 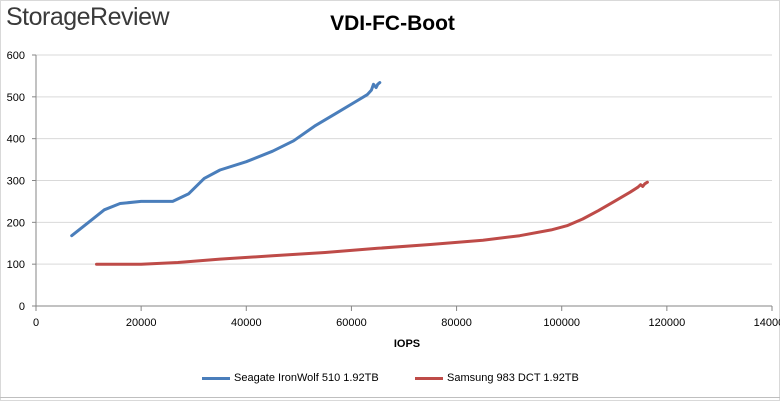 What do you see at coordinates (36, 323) in the screenshot?
I see `x-tick-label-0: 0` at bounding box center [36, 323].